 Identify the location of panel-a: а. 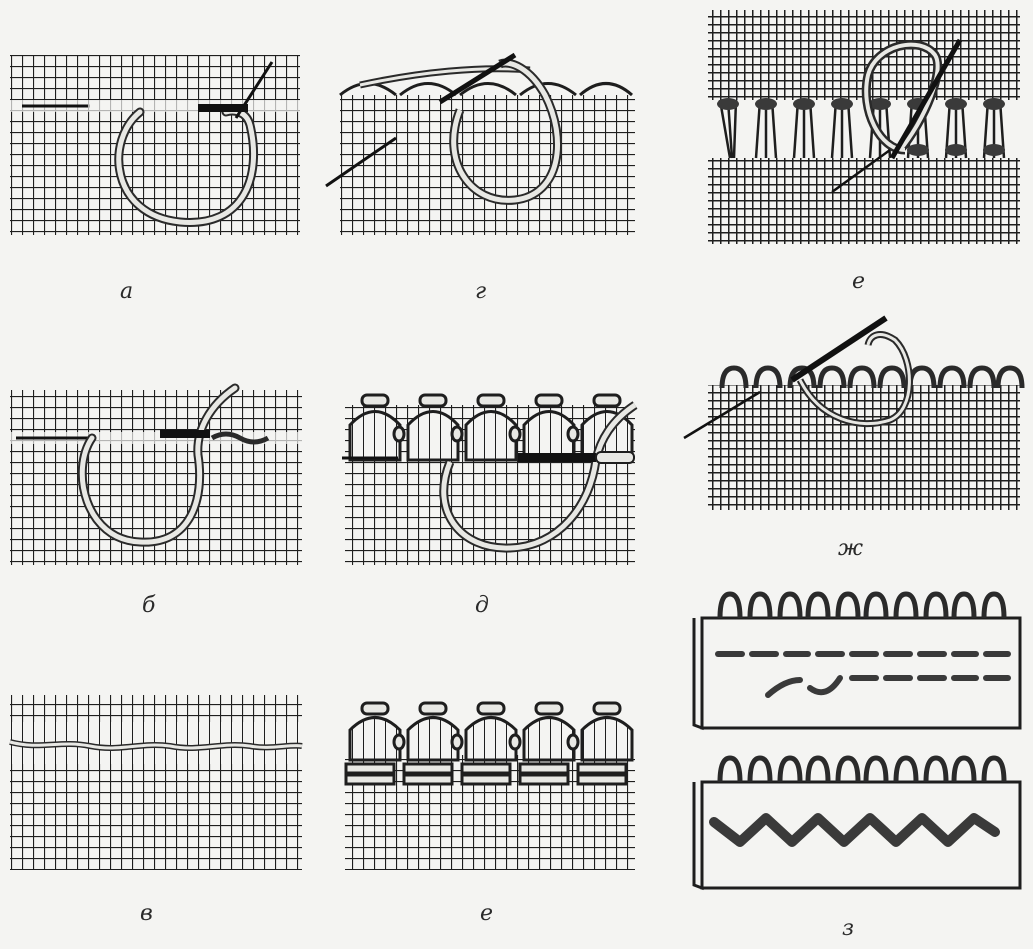
(155, 179).